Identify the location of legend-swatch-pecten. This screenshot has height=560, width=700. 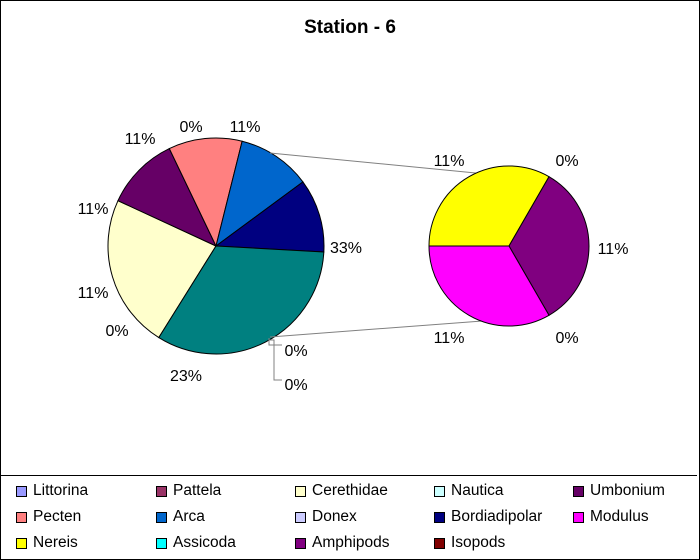
(21, 517).